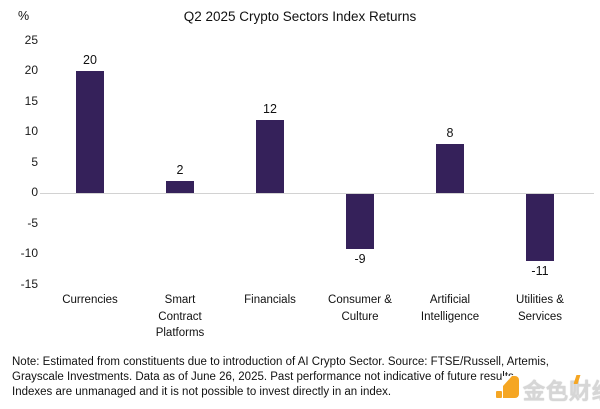 This screenshot has height=409, width=600. I want to click on goldfinance-logo-icon, so click(508, 387).